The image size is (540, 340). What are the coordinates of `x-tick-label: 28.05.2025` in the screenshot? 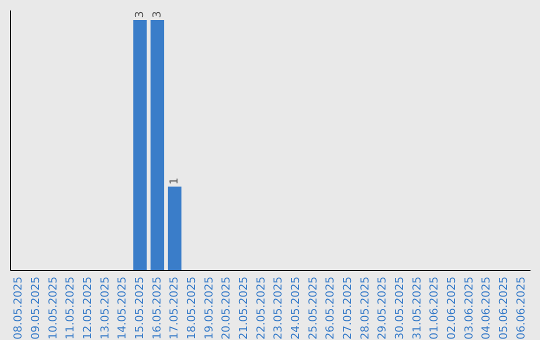 It's located at (365, 308).